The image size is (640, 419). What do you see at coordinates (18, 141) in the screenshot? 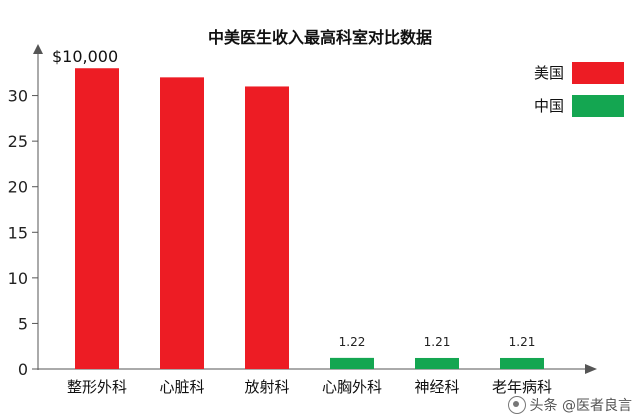
I see `y-tick-label: 25` at bounding box center [18, 141].